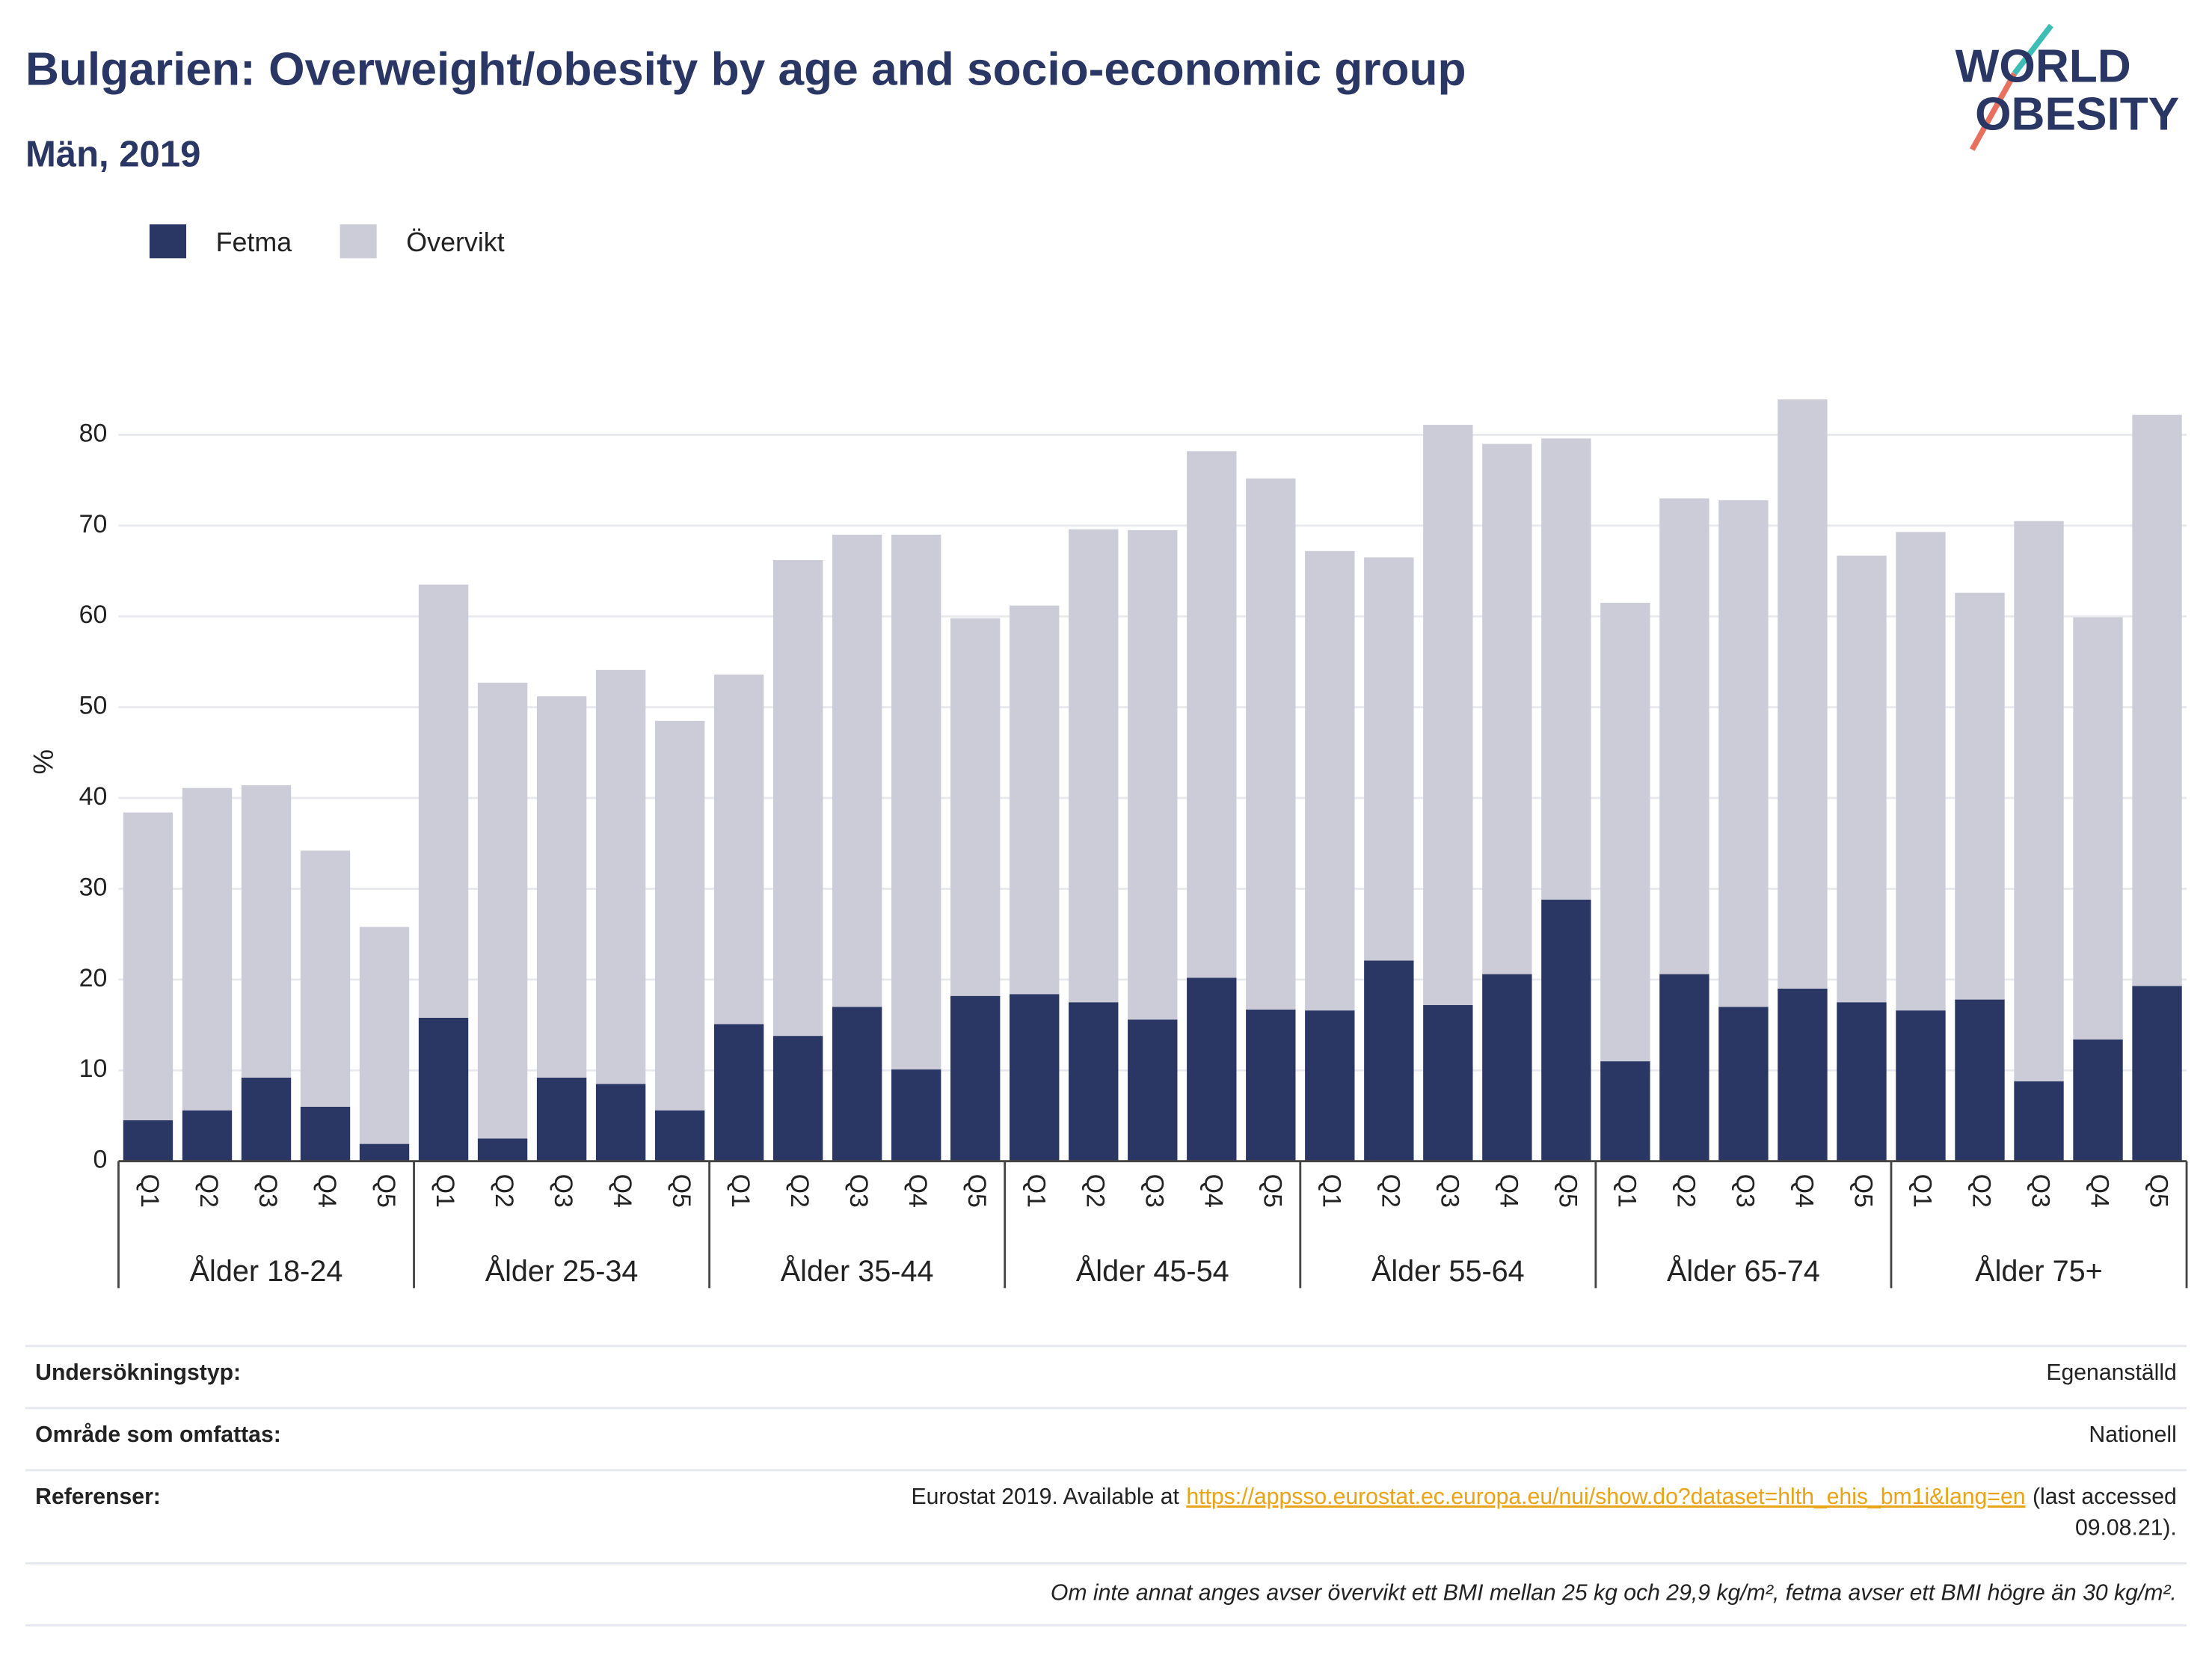 This screenshot has height=1655, width=2212. Describe the element at coordinates (2126, 1528) in the screenshot. I see `reference-suffix: 09.08.21).` at that location.